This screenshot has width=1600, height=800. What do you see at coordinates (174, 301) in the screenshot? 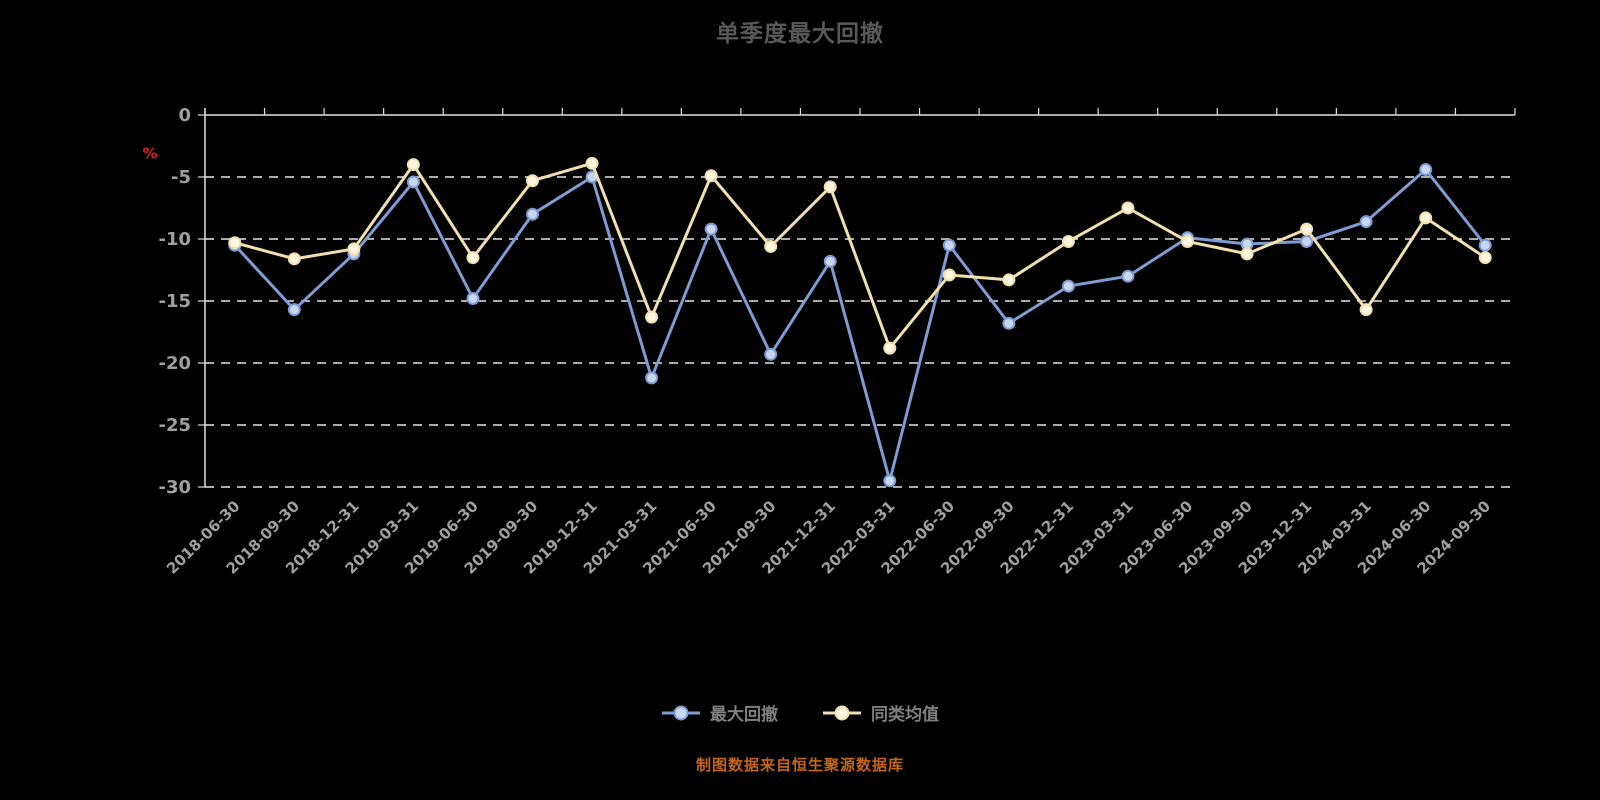
I see `y-tick-label: -15` at bounding box center [174, 301].